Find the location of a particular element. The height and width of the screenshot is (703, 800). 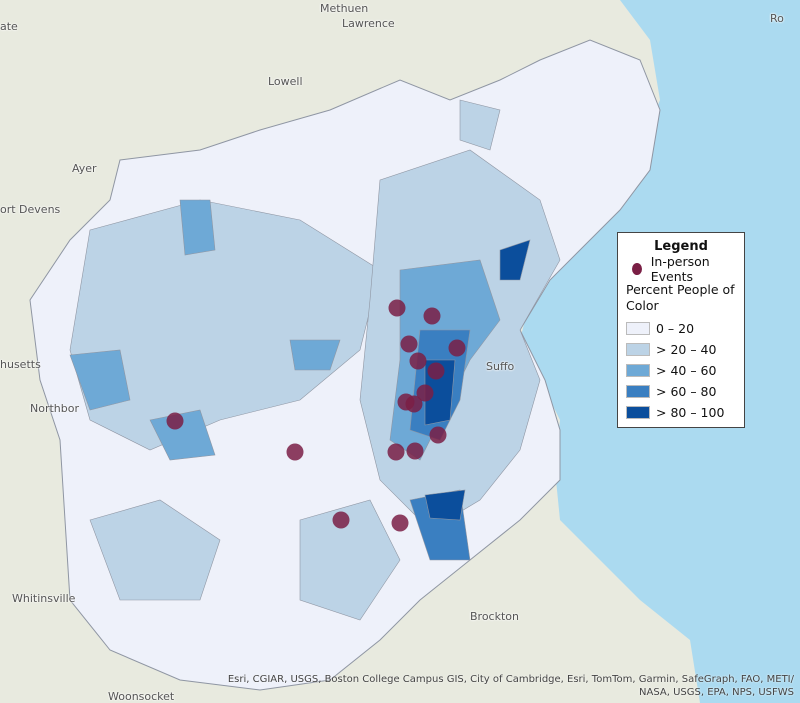

event-markers is located at coordinates (316, 415).